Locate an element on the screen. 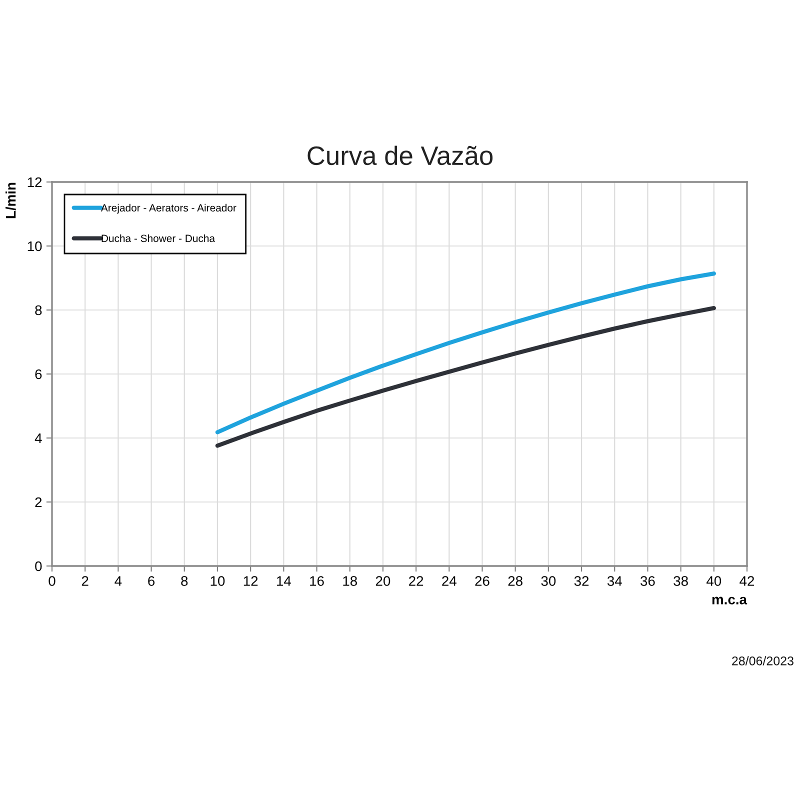 This screenshot has height=800, width=800. x-tick-label: 24 is located at coordinates (449, 581).